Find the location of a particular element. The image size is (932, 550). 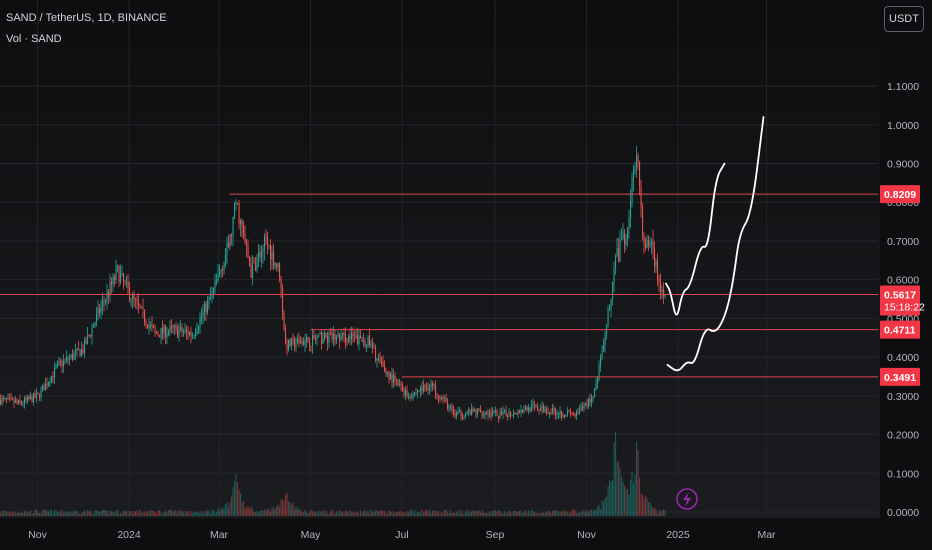

time-tick: Nov is located at coordinates (37, 535).